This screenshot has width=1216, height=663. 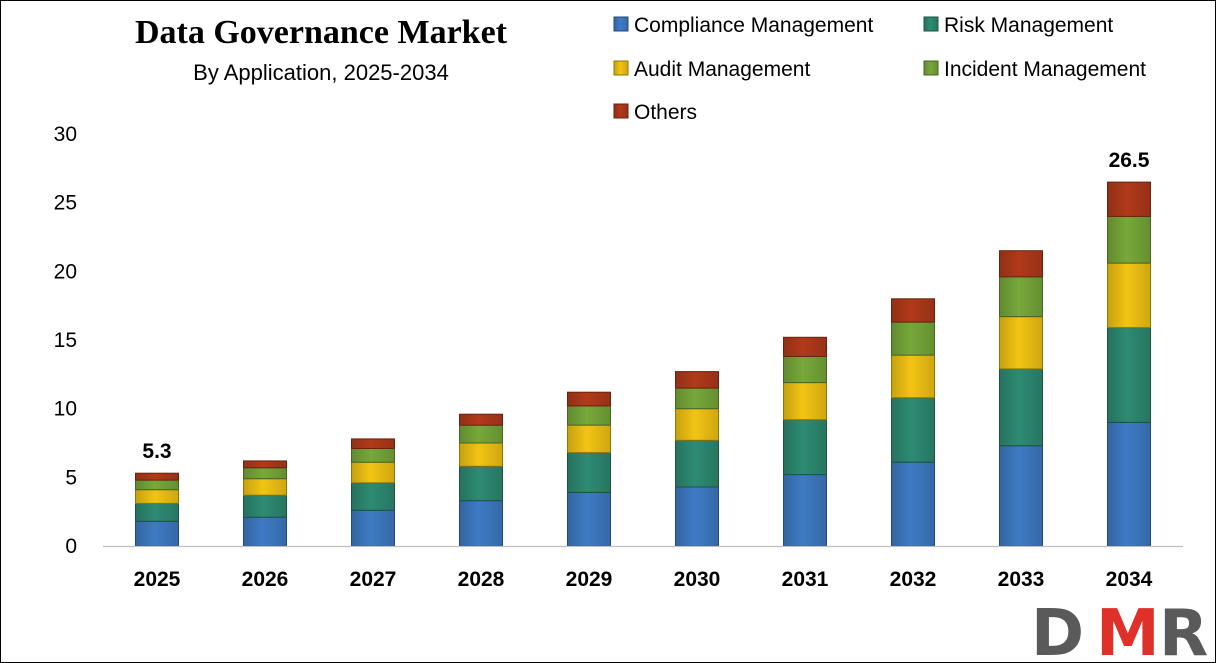 What do you see at coordinates (1129, 160) in the screenshot?
I see `data-label: 26.5` at bounding box center [1129, 160].